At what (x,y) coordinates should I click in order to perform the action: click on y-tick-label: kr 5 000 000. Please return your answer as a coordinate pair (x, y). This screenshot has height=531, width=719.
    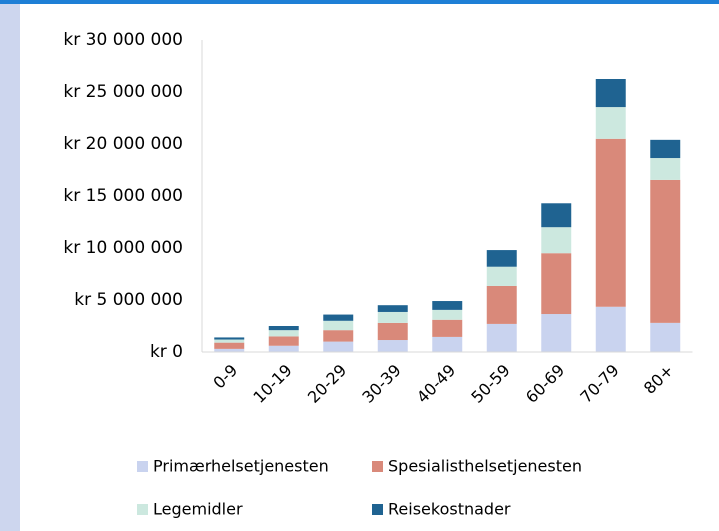
    Looking at the image, I should click on (128, 300).